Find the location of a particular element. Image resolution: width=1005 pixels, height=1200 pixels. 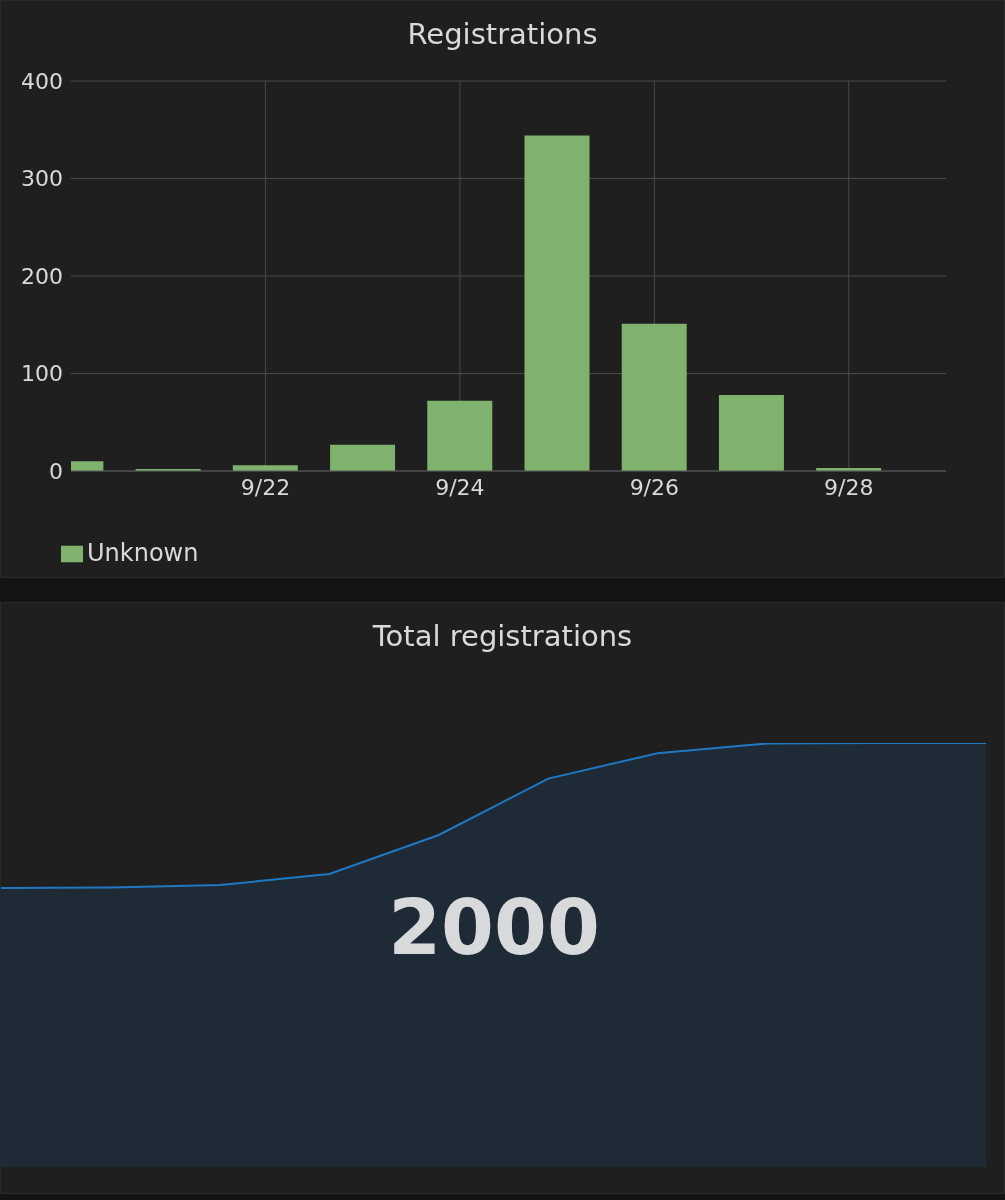

annotation: 2000 is located at coordinates (494, 927).